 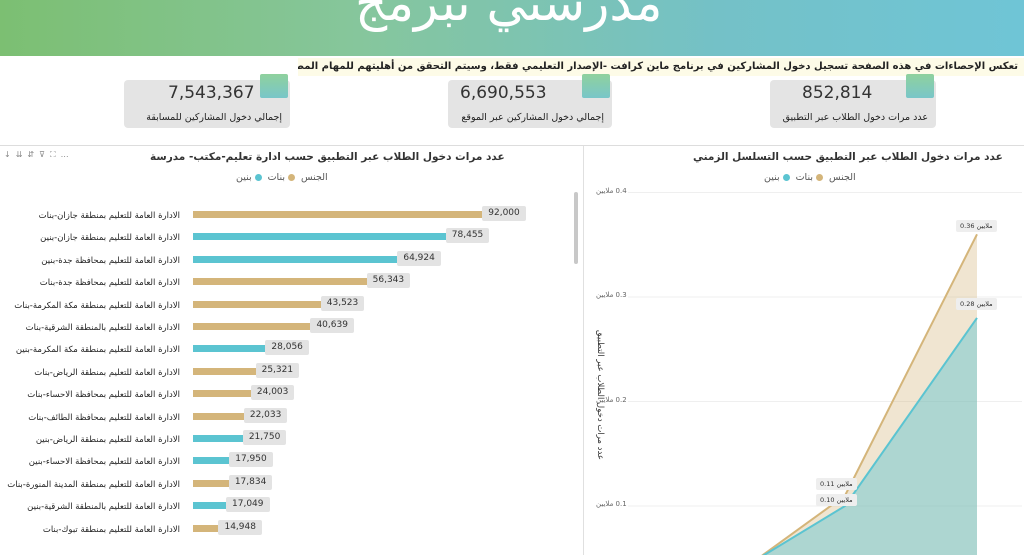 I want to click on section-divider, so click(x=512, y=145).